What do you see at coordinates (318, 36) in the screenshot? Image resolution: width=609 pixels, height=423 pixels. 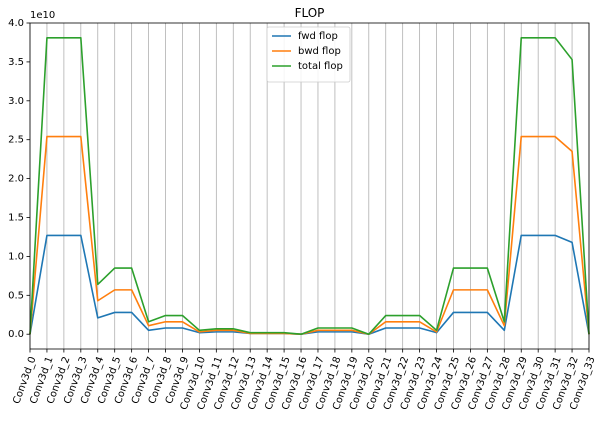 I see `legend-label: fwd flop` at bounding box center [318, 36].